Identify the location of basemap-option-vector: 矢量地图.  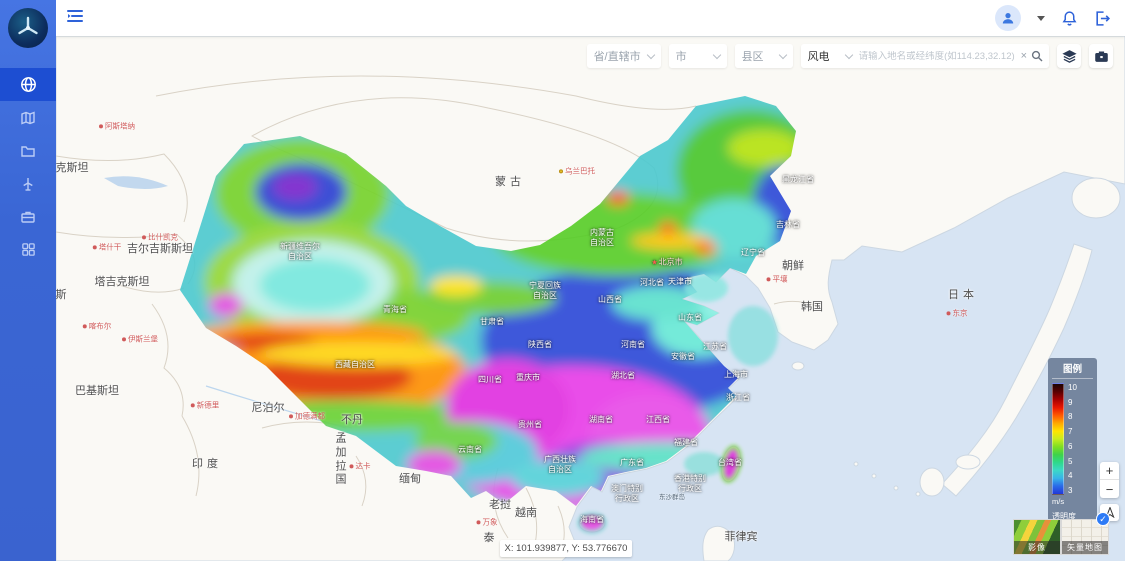
(1085, 537).